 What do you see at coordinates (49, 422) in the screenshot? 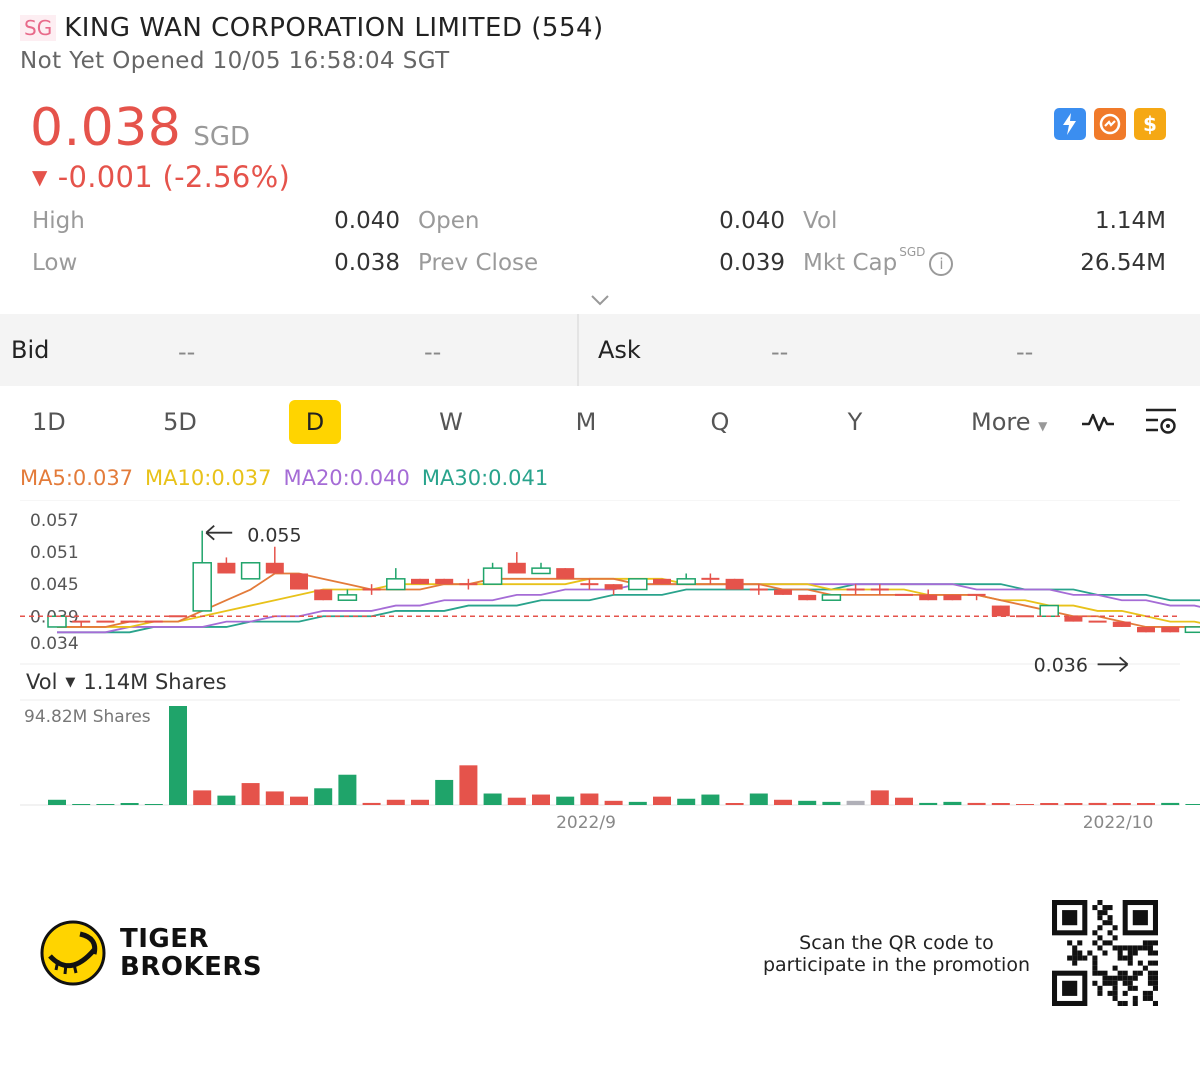
I see `tab-1d: 1D` at bounding box center [49, 422].